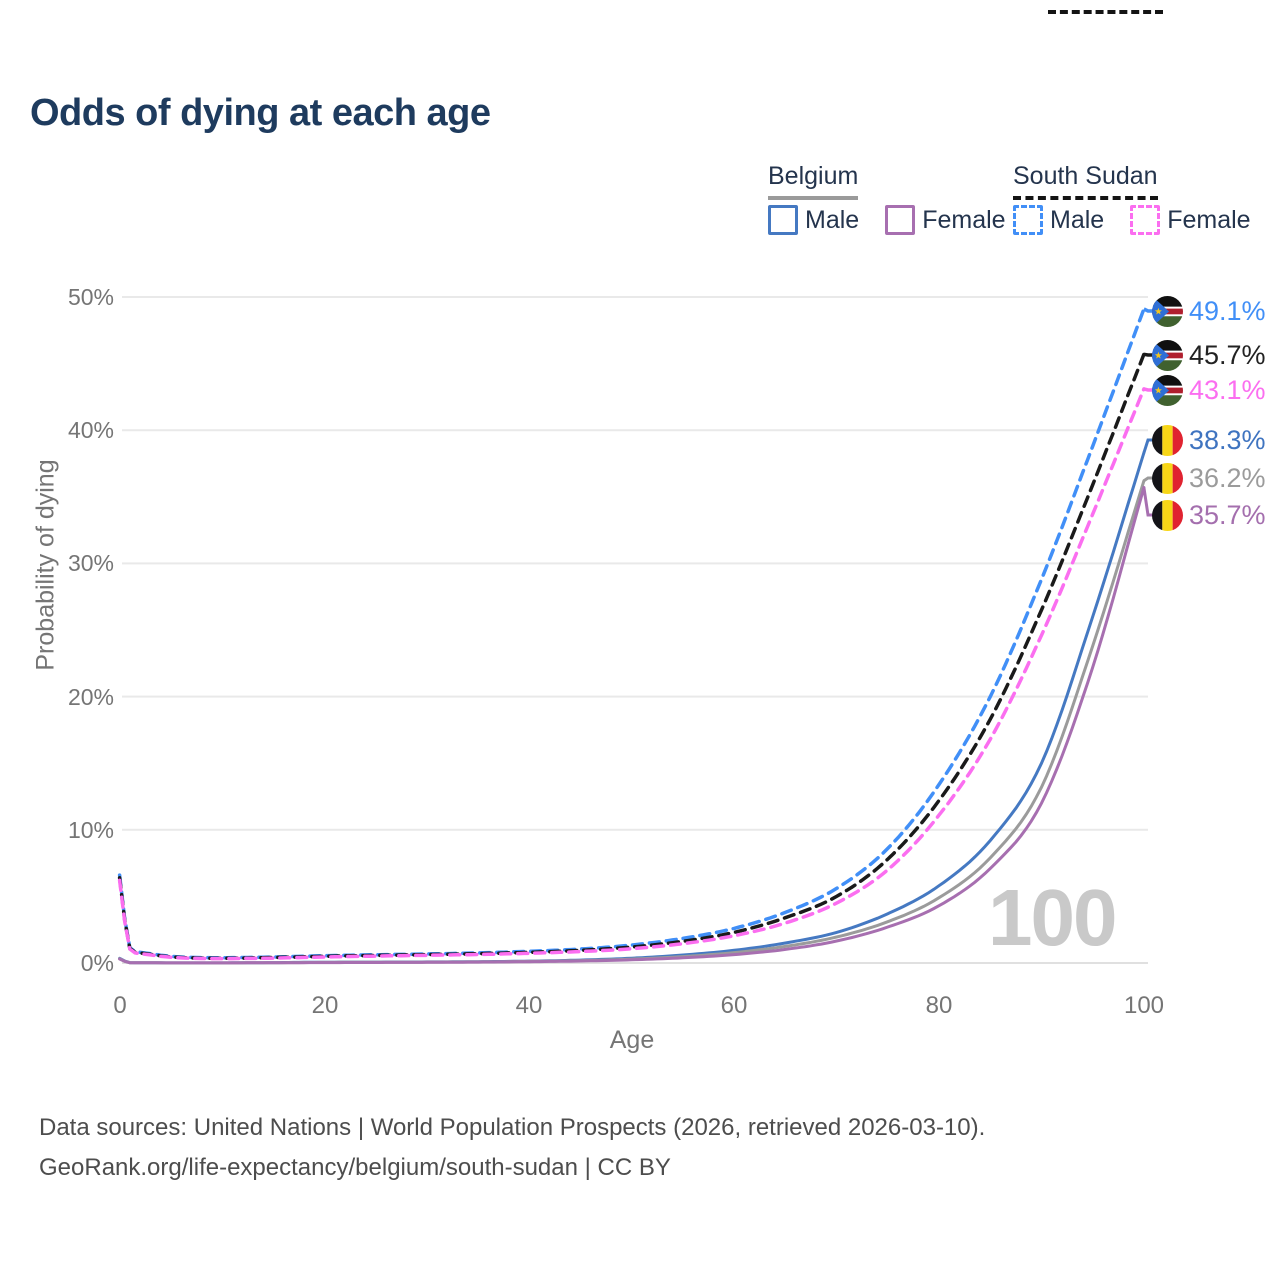  Describe the element at coordinates (260, 113) in the screenshot. I see `page-title: Odds of dying at each age` at that location.